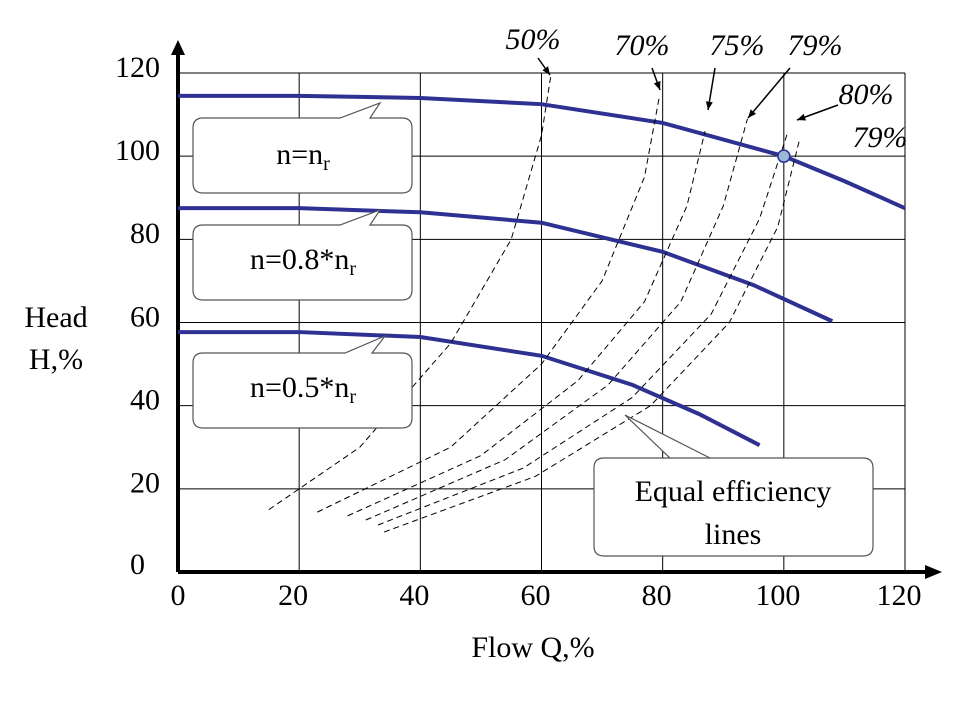  Describe the element at coordinates (657, 595) in the screenshot. I see `x-tick-label: 80` at that location.